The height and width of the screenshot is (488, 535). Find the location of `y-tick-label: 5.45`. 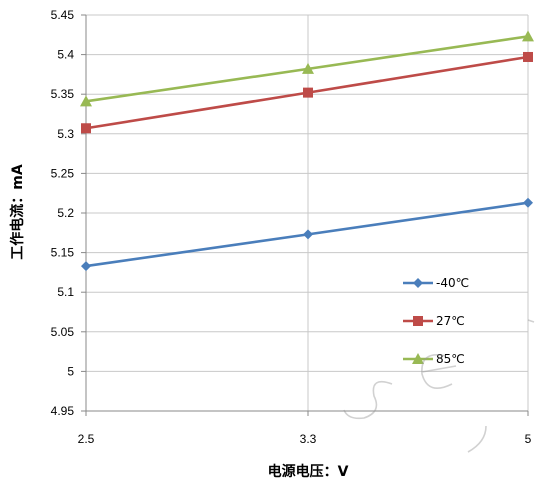

y-tick-label: 5.45 is located at coordinates (63, 15).